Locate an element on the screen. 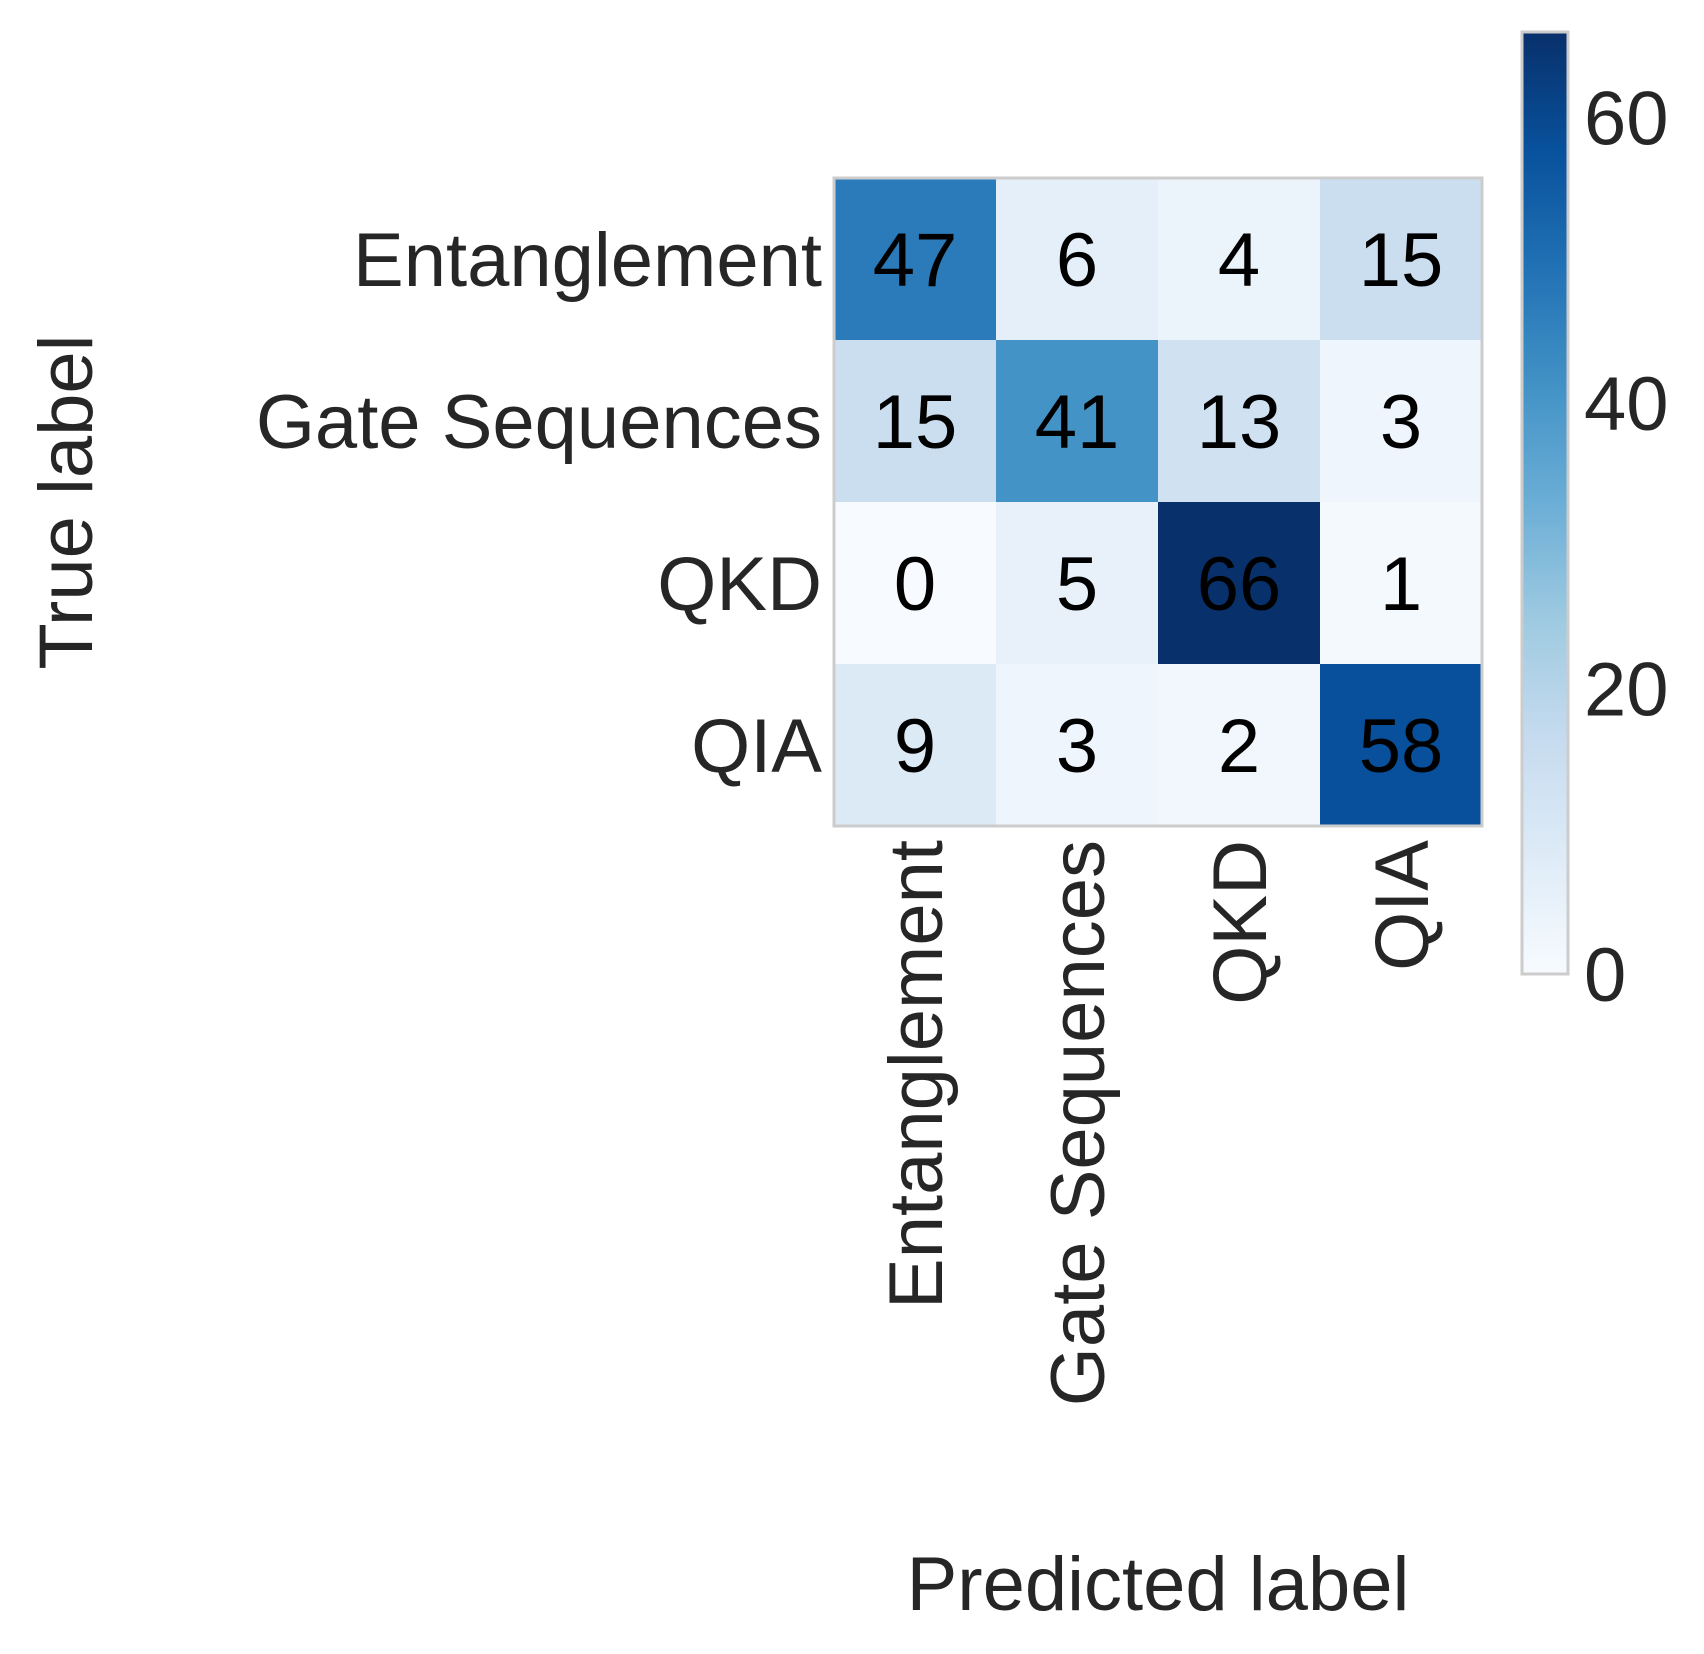 The width and height of the screenshot is (1704, 1654). cell-value-label: 1 is located at coordinates (1401, 584).